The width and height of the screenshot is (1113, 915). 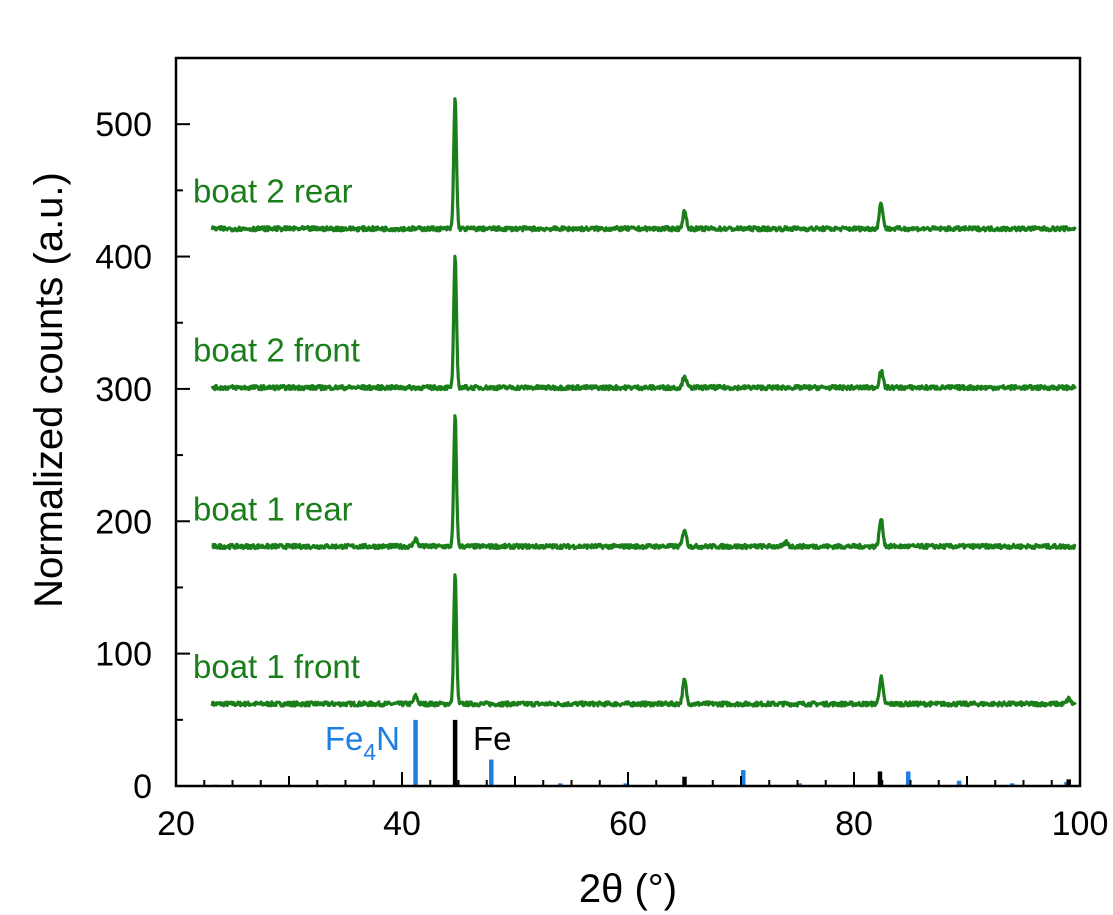 What do you see at coordinates (1080, 824) in the screenshot?
I see `x-tick-label: 100` at bounding box center [1080, 824].